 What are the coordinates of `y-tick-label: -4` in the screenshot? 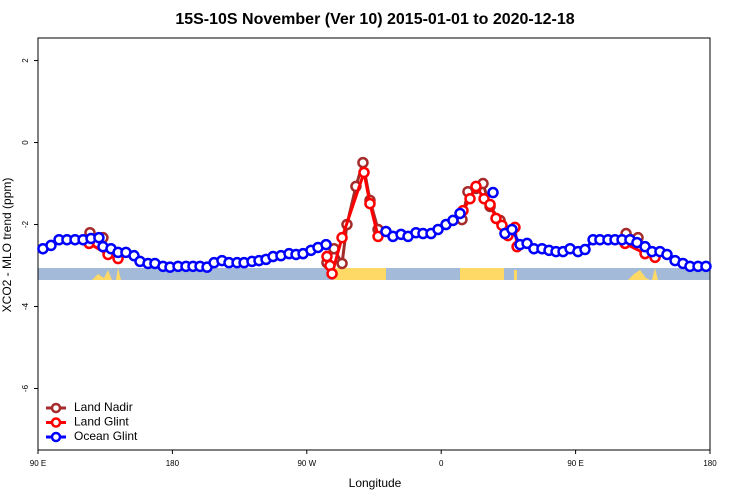 It's located at (25, 306).